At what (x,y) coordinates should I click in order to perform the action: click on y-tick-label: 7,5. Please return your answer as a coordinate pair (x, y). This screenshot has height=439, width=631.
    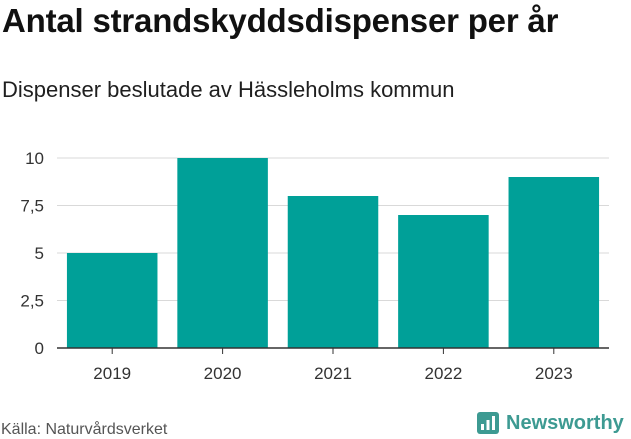
    Looking at the image, I should click on (32, 206).